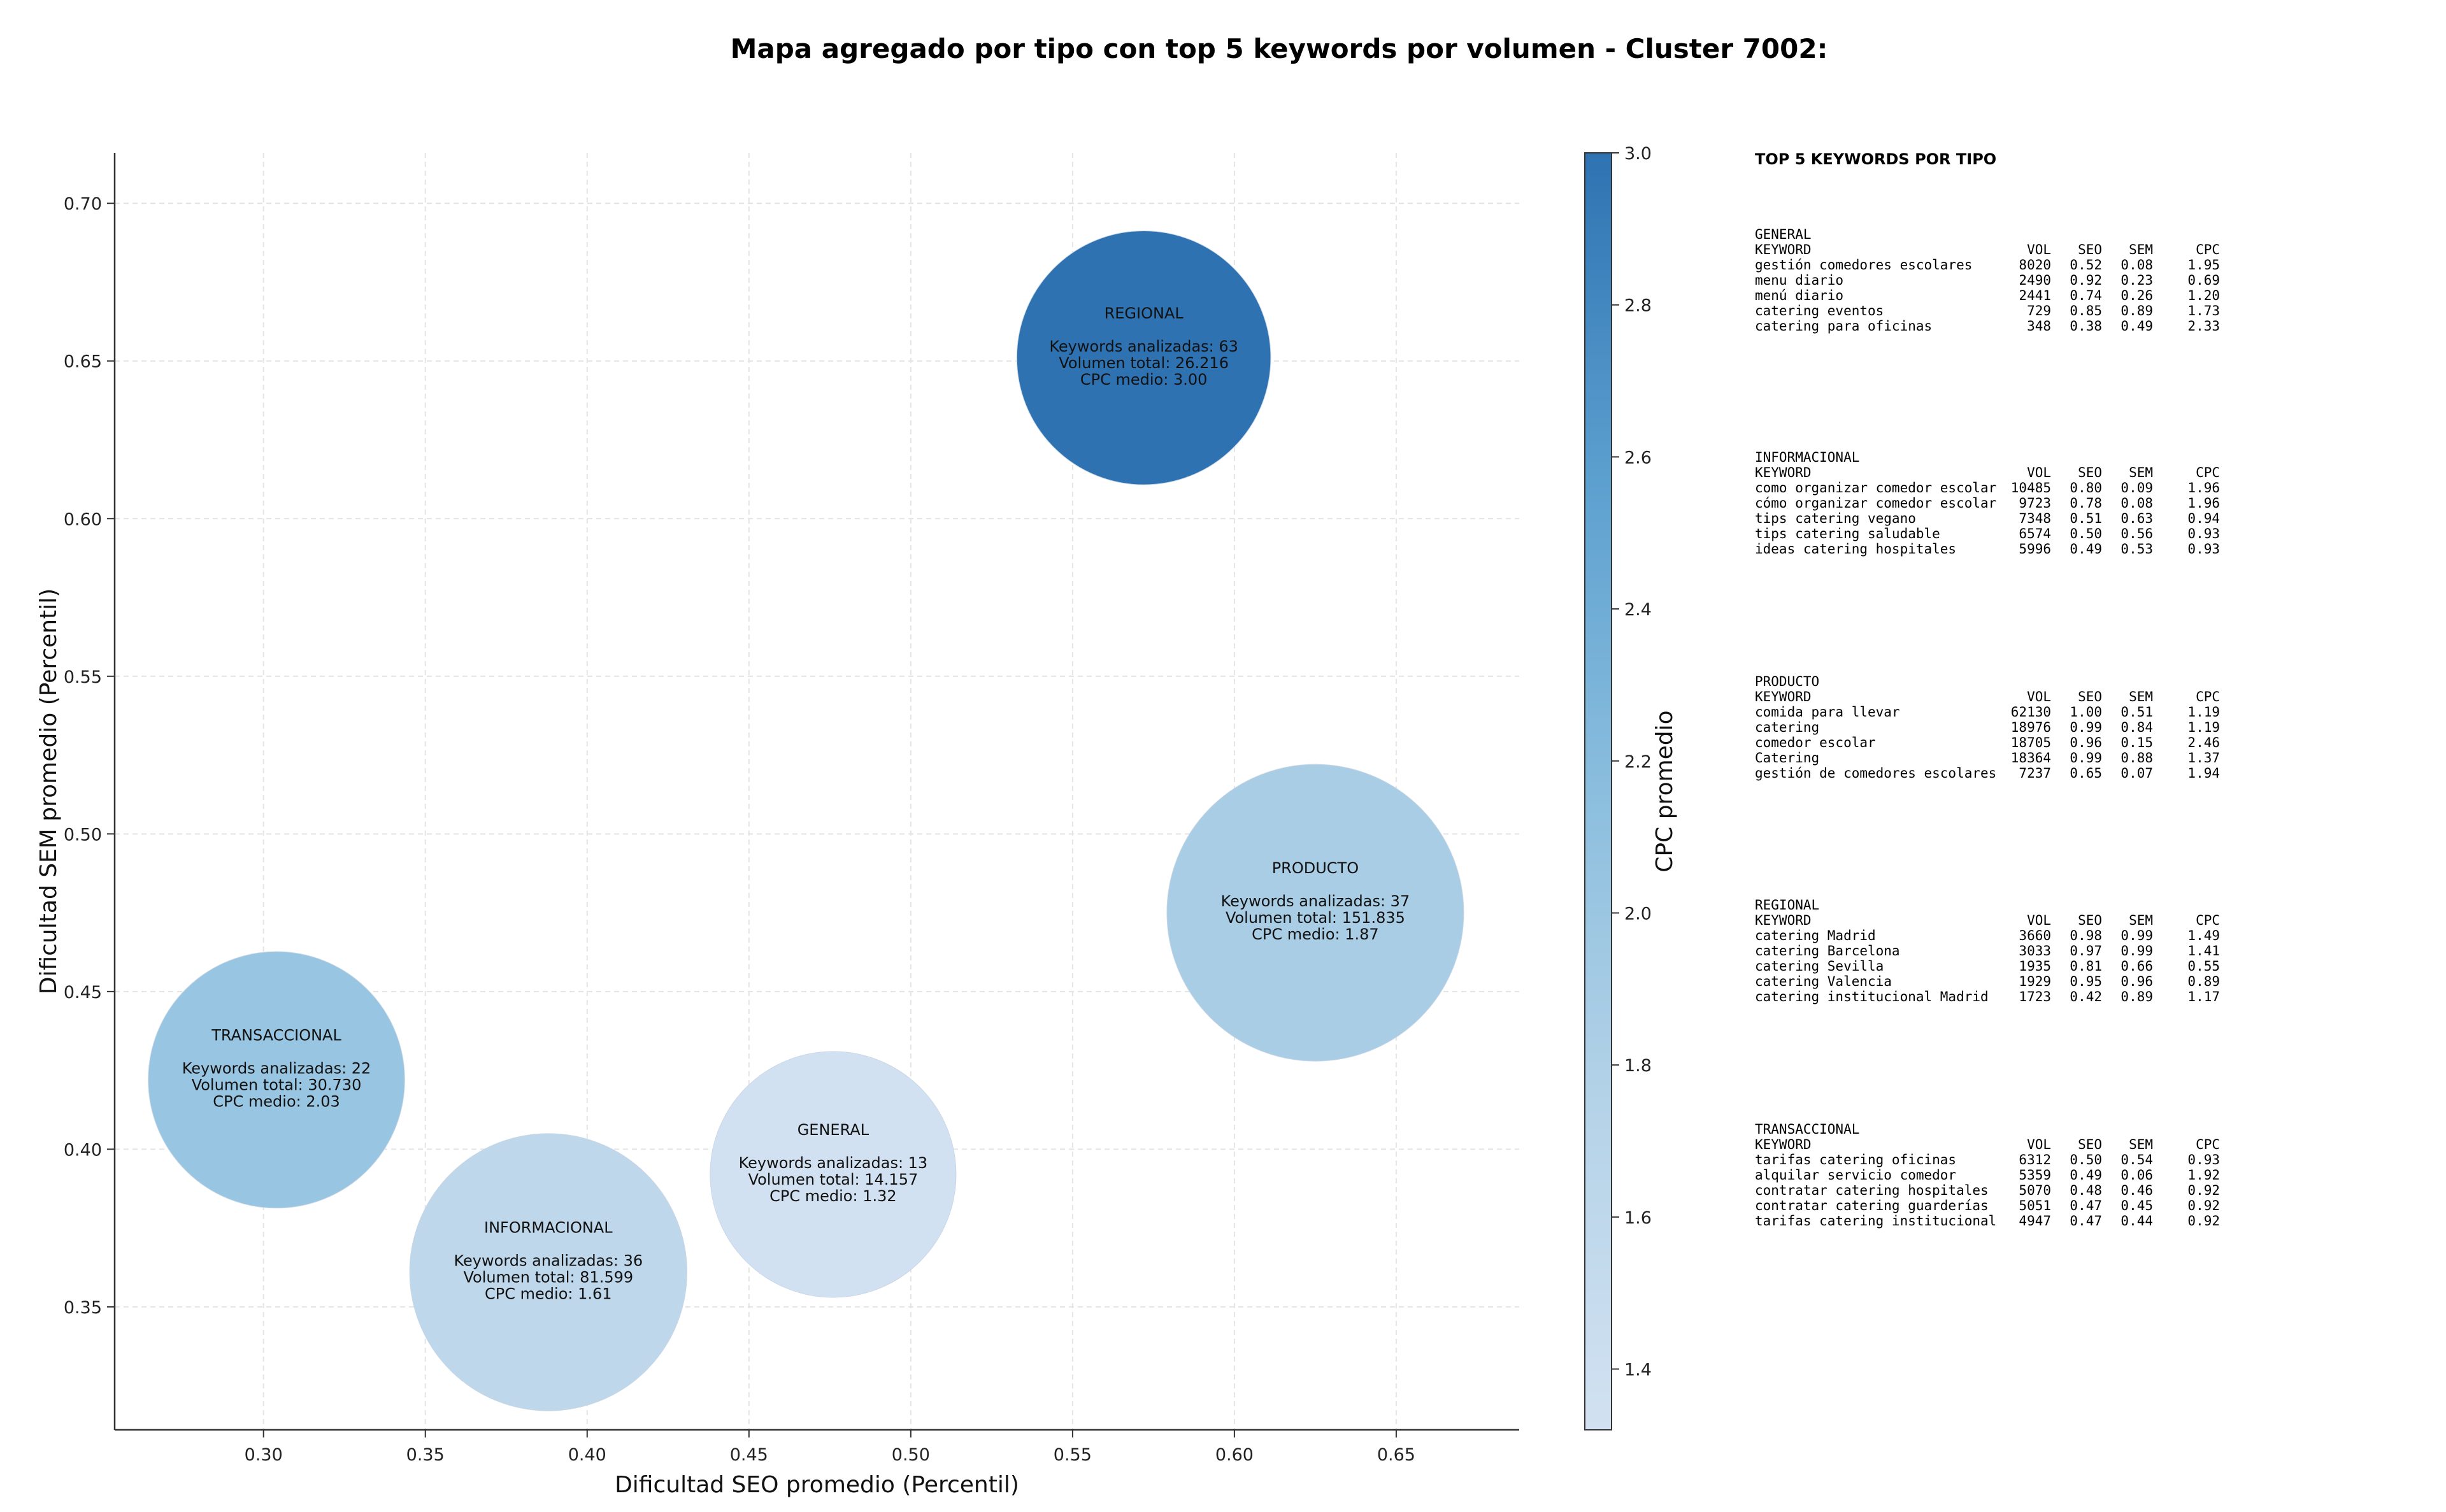 This screenshot has width=2446, height=1512. Describe the element at coordinates (2203, 295) in the screenshot. I see `table-cell: 1.20` at that location.